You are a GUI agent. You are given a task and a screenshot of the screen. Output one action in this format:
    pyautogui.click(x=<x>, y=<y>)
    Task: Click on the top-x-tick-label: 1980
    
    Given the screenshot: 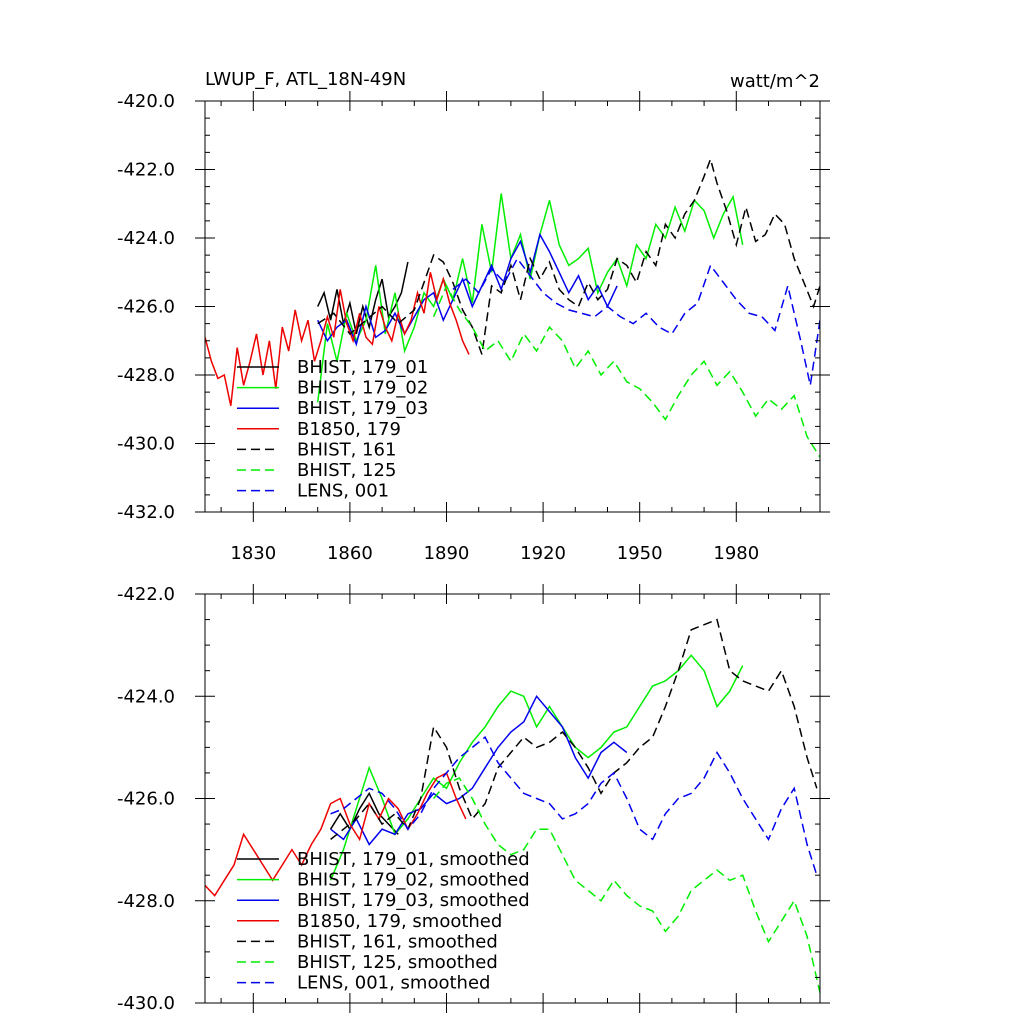 What is the action you would take?
    pyautogui.click(x=736, y=553)
    